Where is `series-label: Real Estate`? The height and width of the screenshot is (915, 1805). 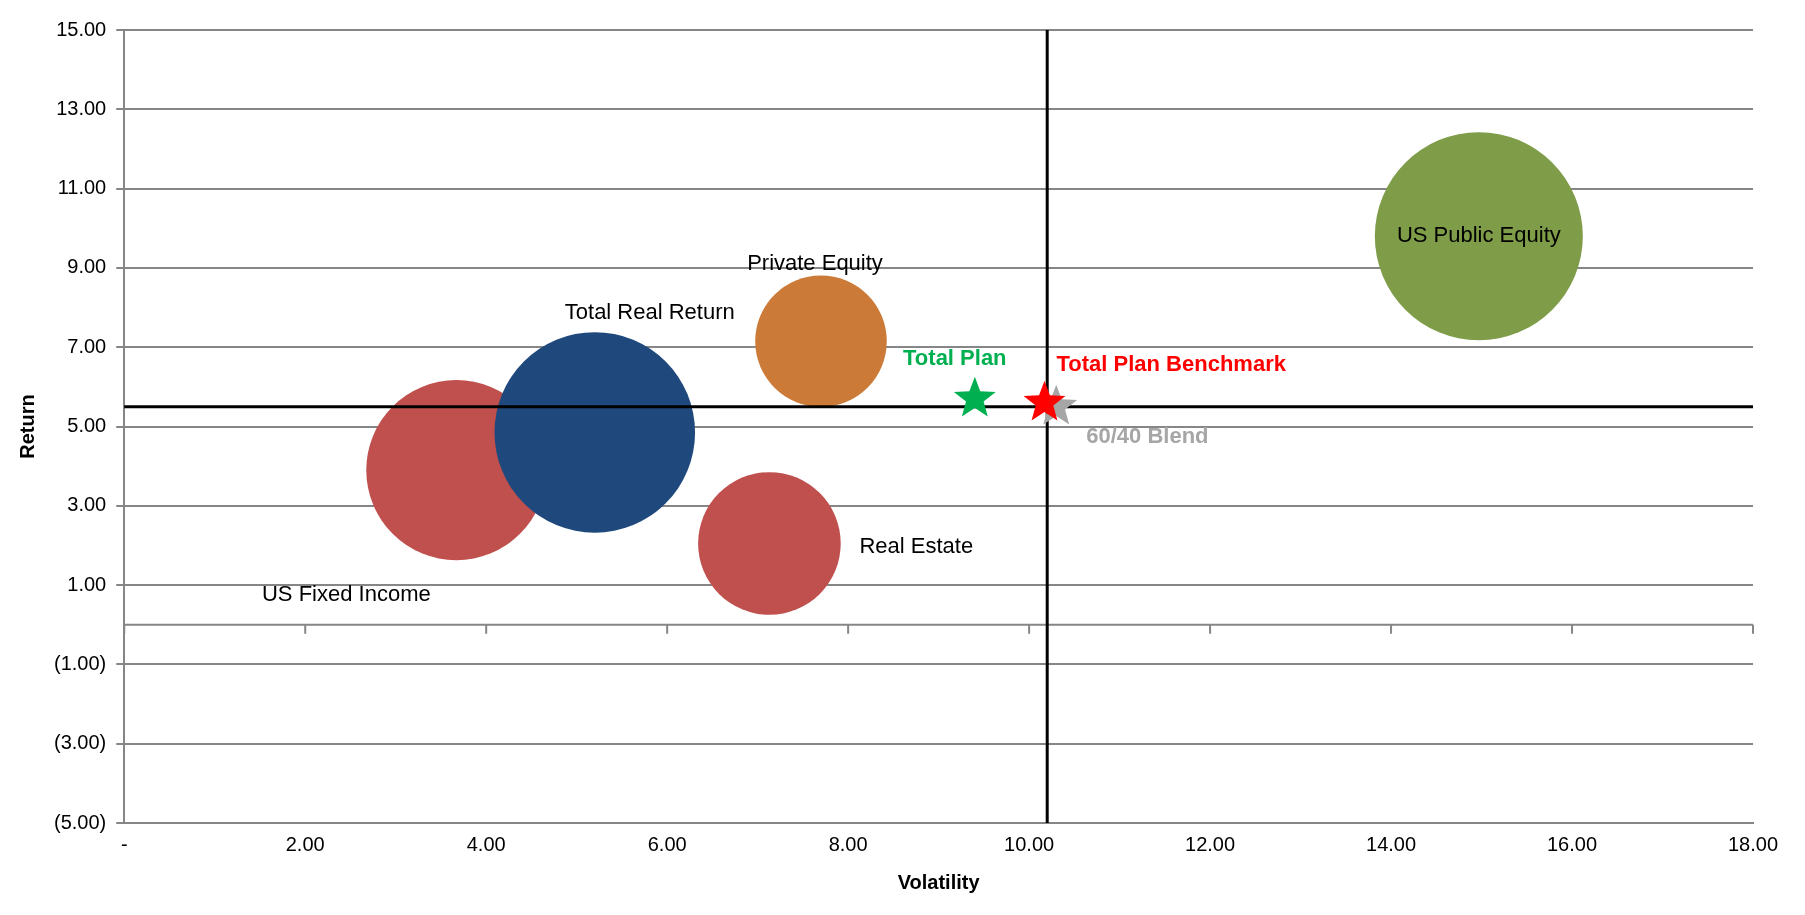 series-label: Real Estate is located at coordinates (916, 545).